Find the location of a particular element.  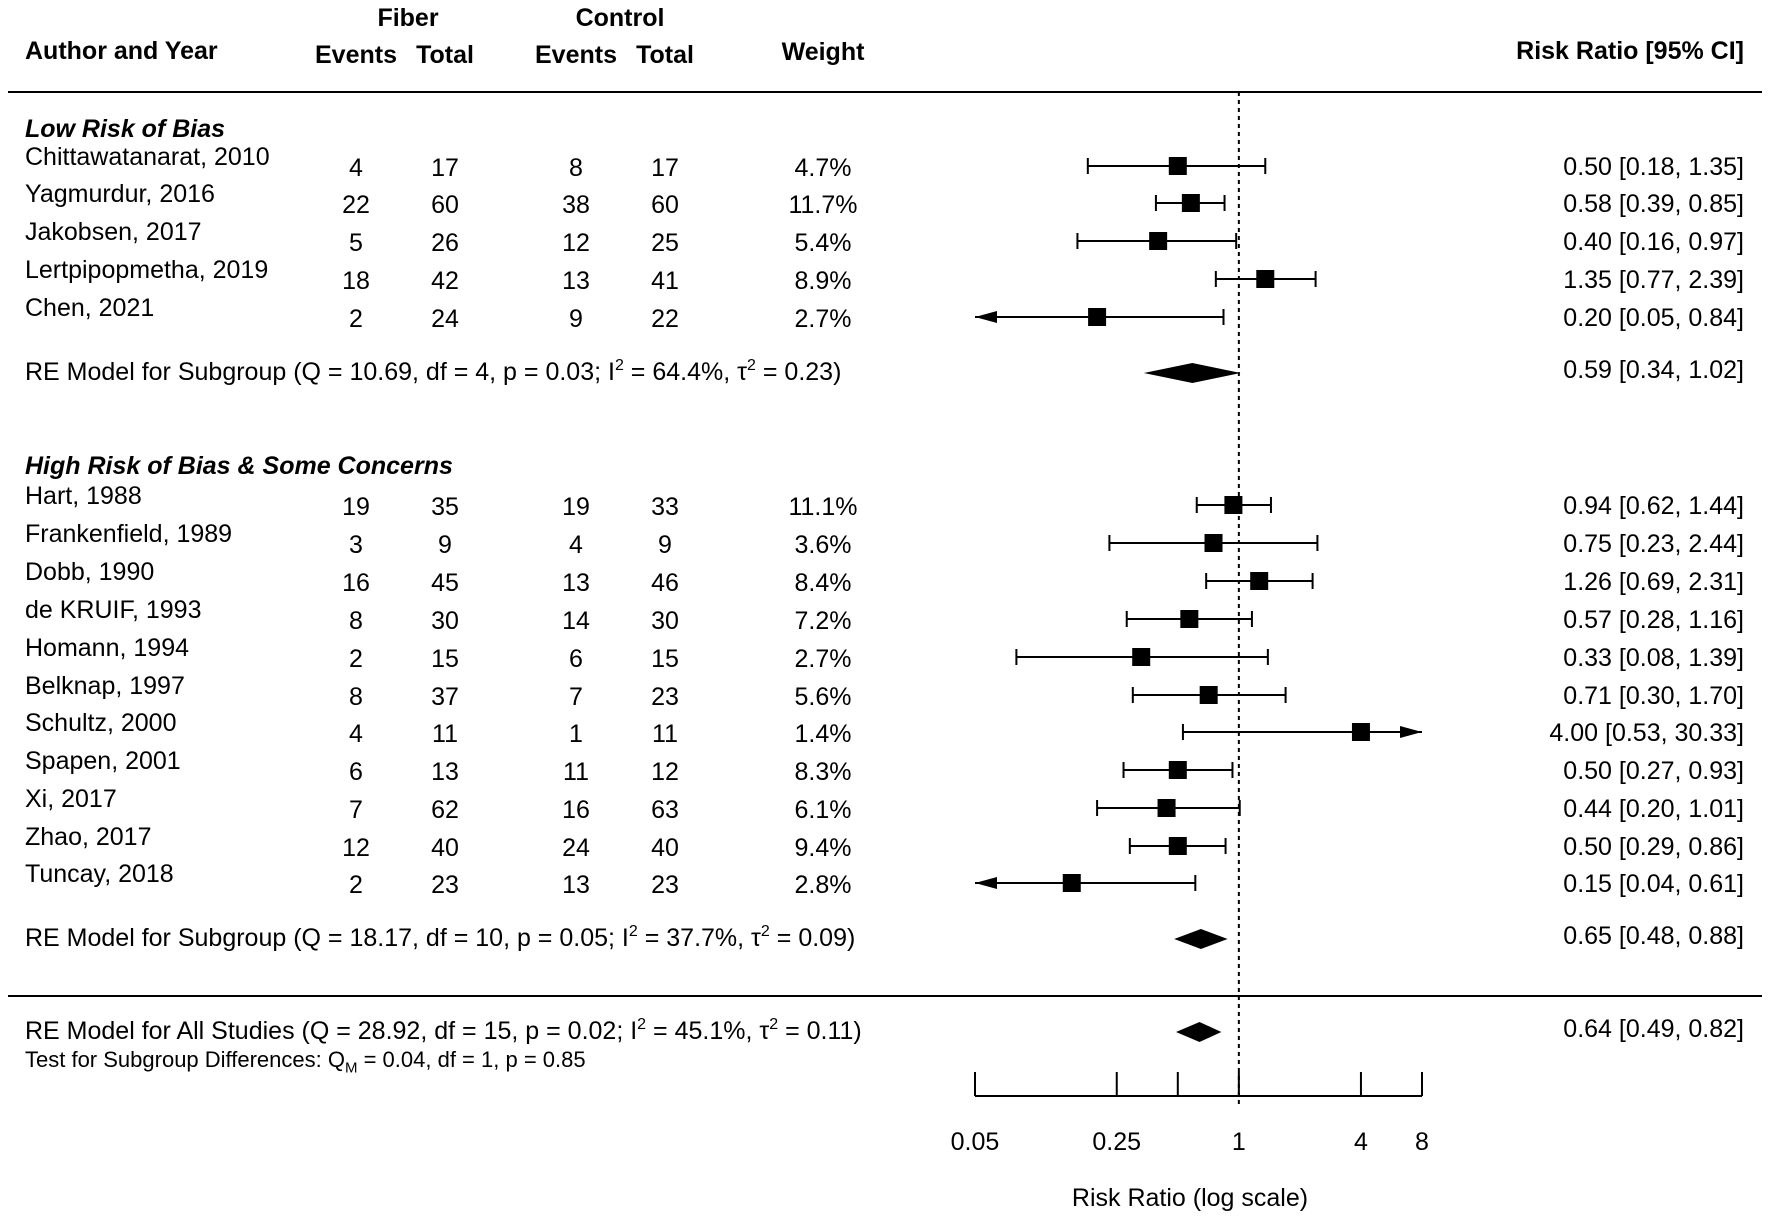

study-author: Tuncay, 2018 is located at coordinates (99, 874).